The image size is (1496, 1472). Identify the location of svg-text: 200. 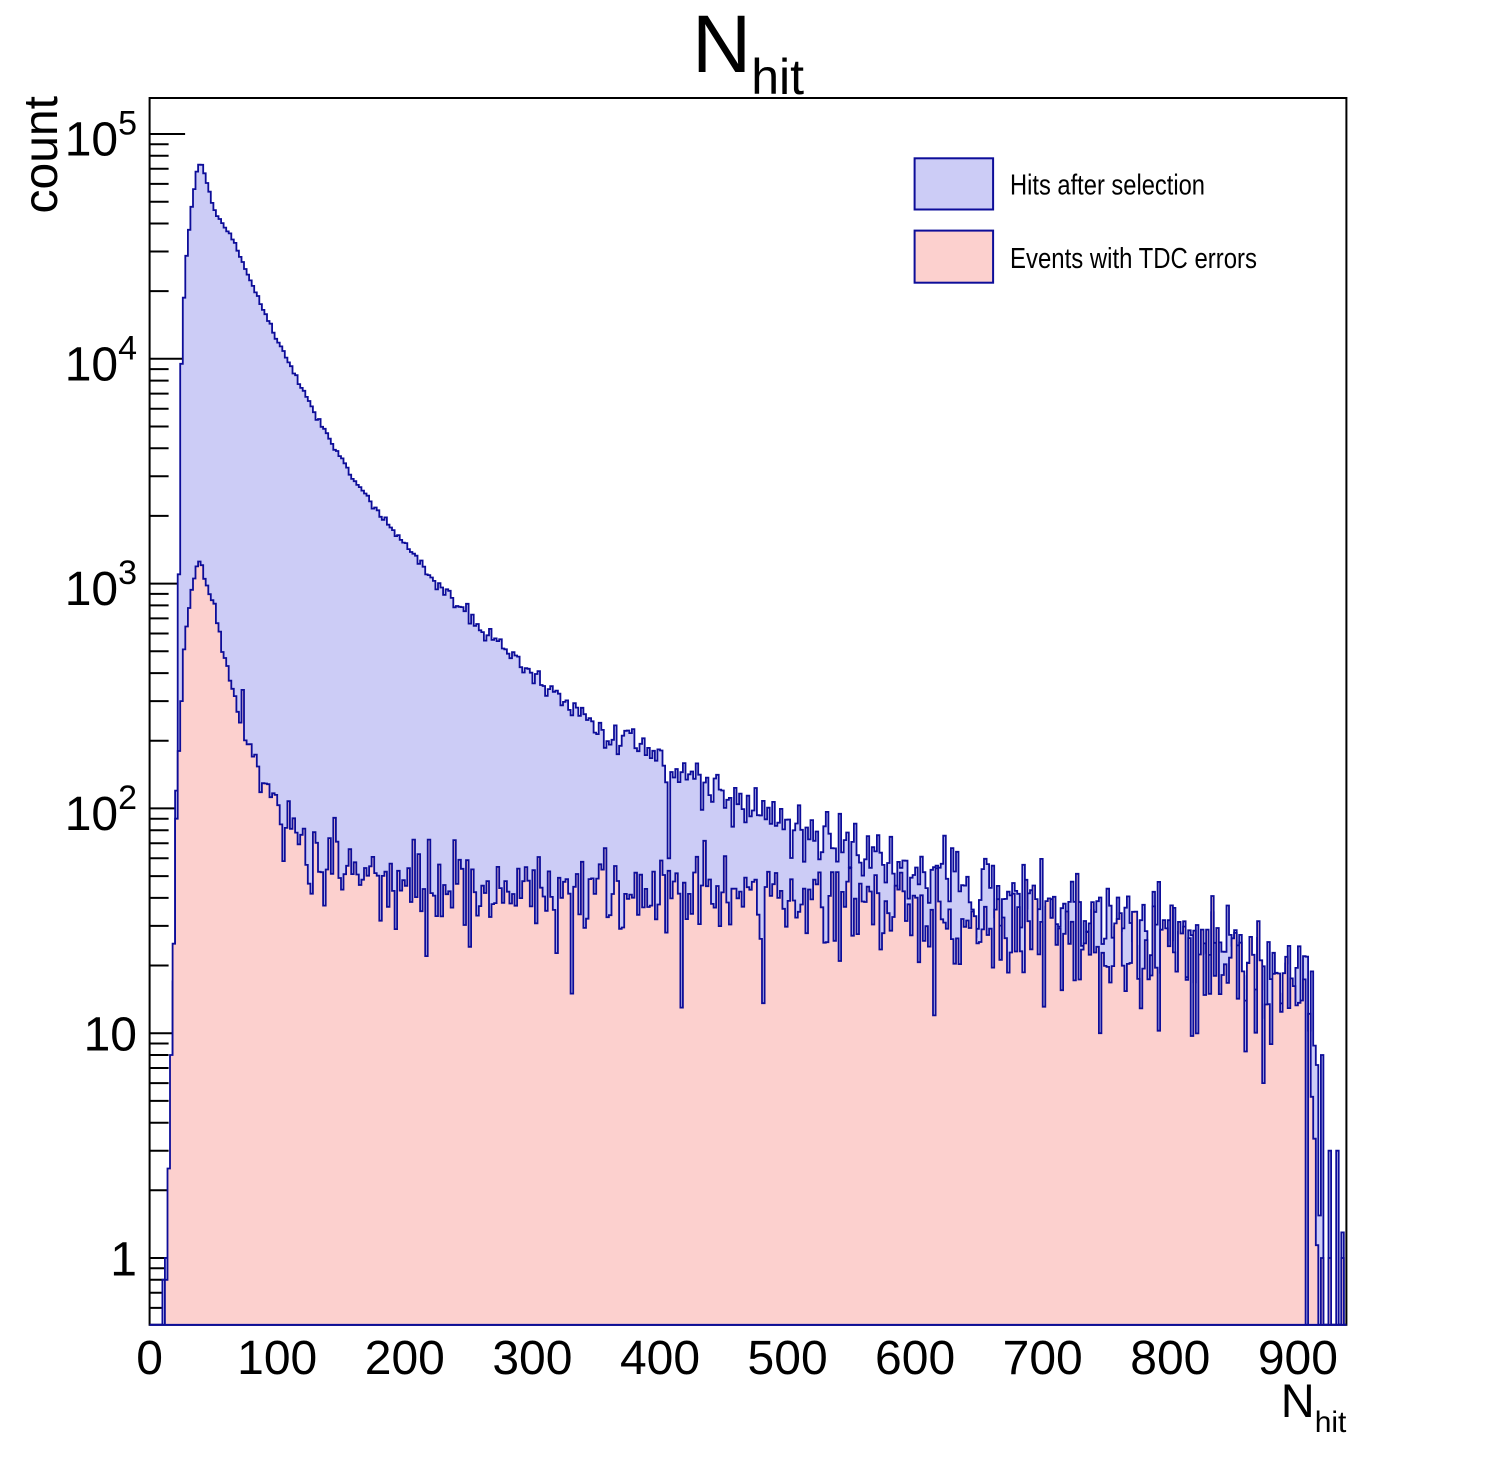
(405, 1358).